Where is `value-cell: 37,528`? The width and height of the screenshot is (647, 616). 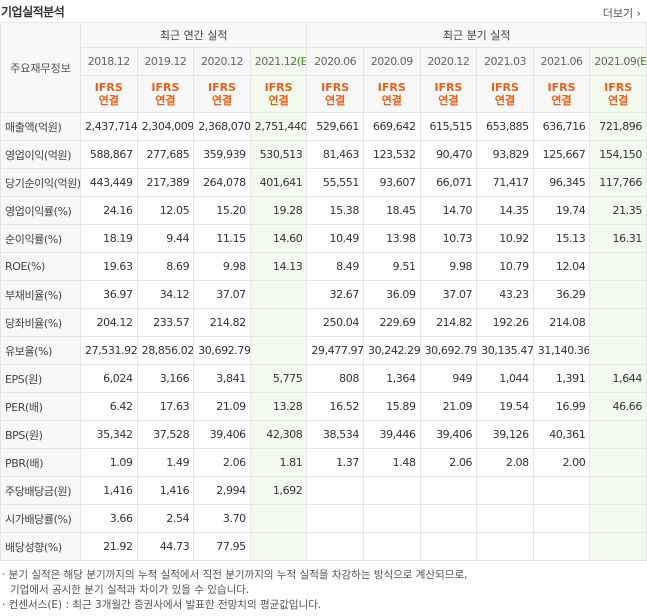 value-cell: 37,528 is located at coordinates (165, 434).